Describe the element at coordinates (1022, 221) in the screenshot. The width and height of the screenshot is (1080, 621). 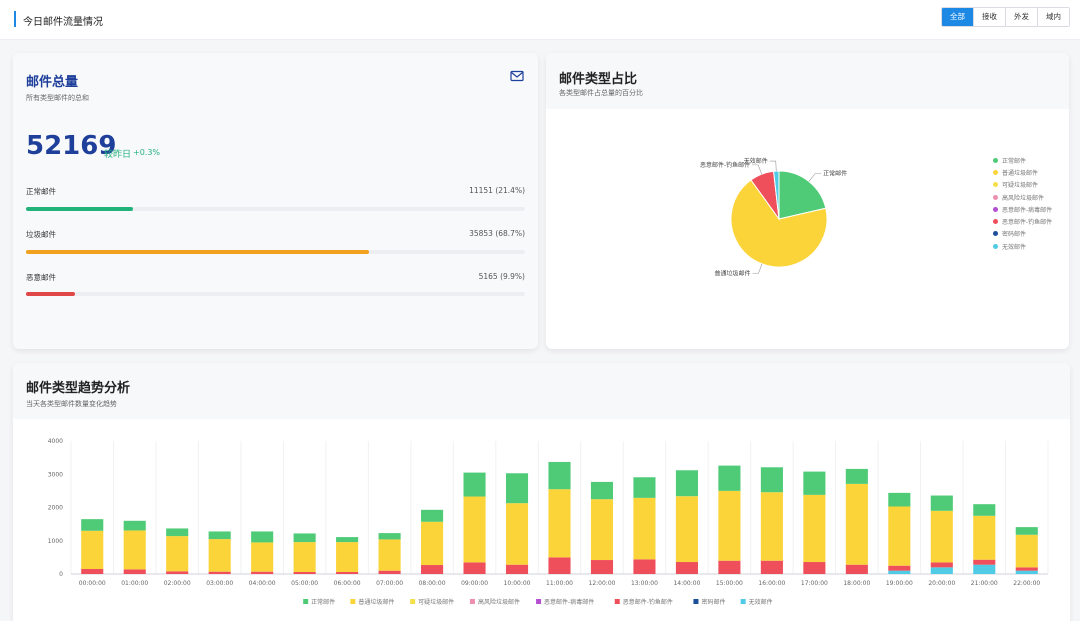
I see `pie-legend-item: 恶意邮件-钓鱼邮件` at that location.